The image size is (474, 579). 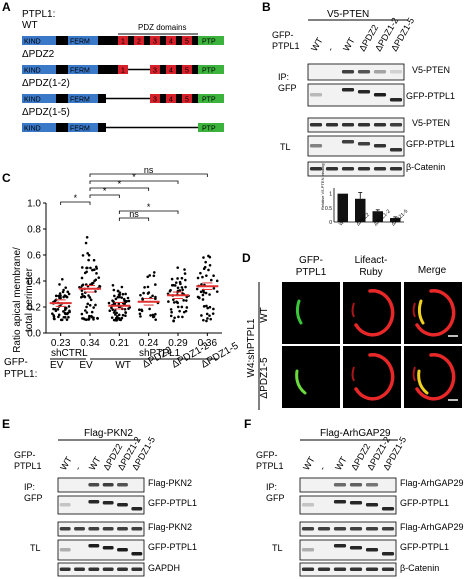 What do you see at coordinates (46, 83) in the screenshot?
I see `construct-name-dpdz12: ΔPDZ(1-2)` at bounding box center [46, 83].